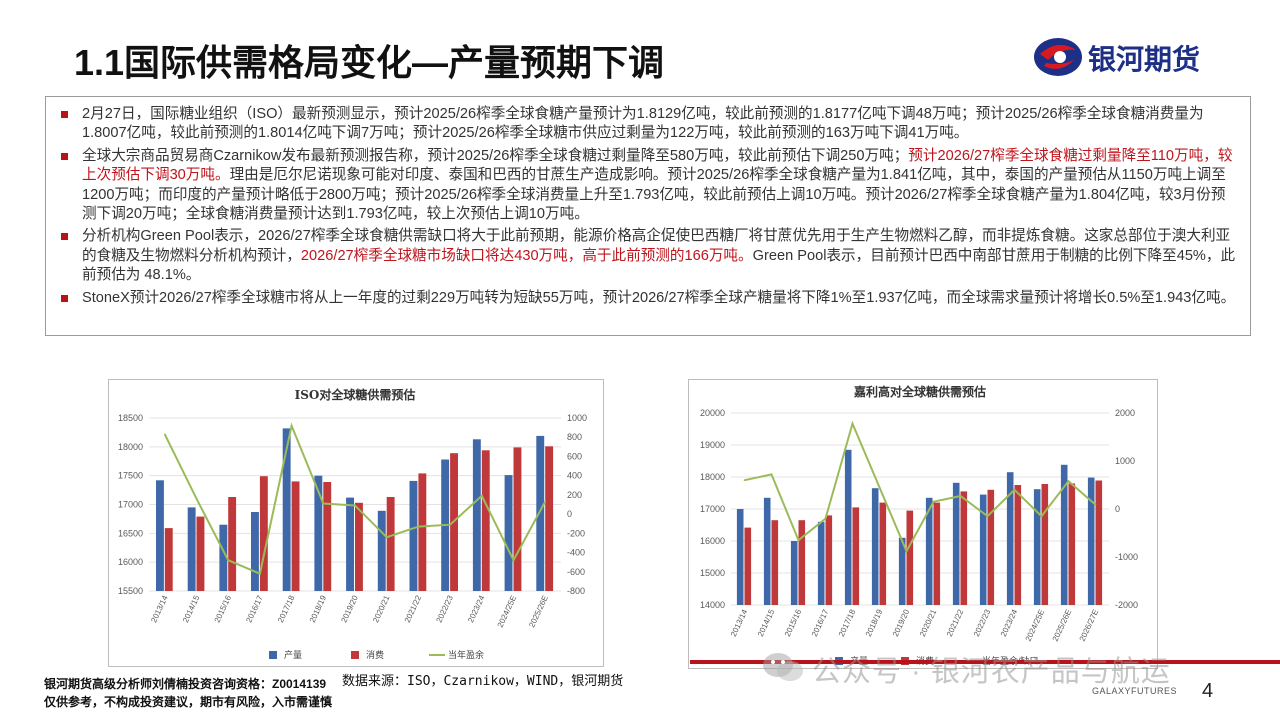 The image size is (1280, 720). I want to click on left-axis-tick: 14000, so click(712, 605).